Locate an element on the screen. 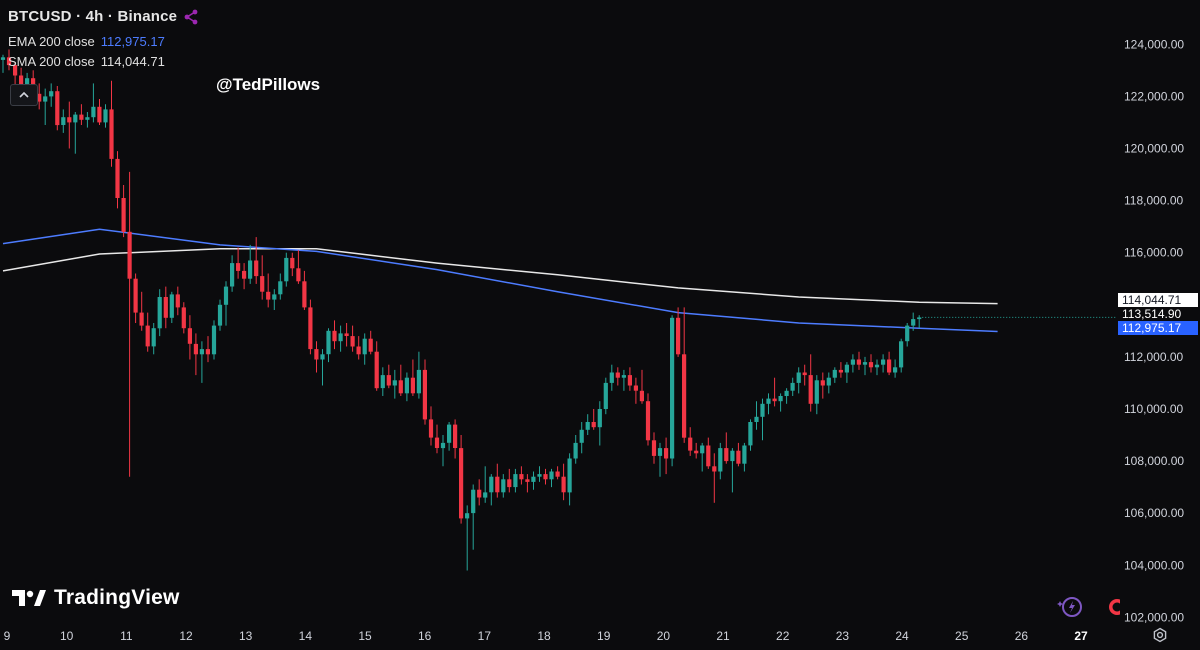 The image size is (1200, 650). tradingview-wordmark: TradingView is located at coordinates (117, 597).